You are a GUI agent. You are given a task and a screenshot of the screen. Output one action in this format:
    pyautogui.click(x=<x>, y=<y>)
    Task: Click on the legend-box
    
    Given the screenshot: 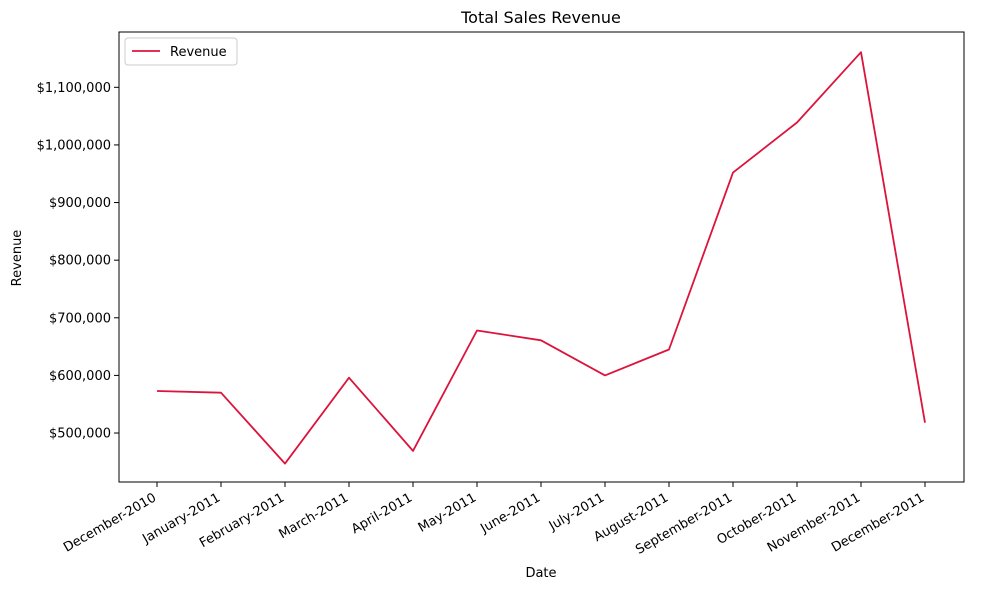 What is the action you would take?
    pyautogui.click(x=181, y=51)
    